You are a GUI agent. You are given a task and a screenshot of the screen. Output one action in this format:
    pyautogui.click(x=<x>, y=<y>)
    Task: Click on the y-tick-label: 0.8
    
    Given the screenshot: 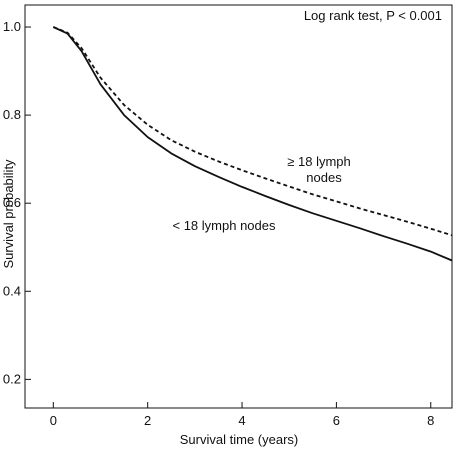 What is the action you would take?
    pyautogui.click(x=12, y=114)
    